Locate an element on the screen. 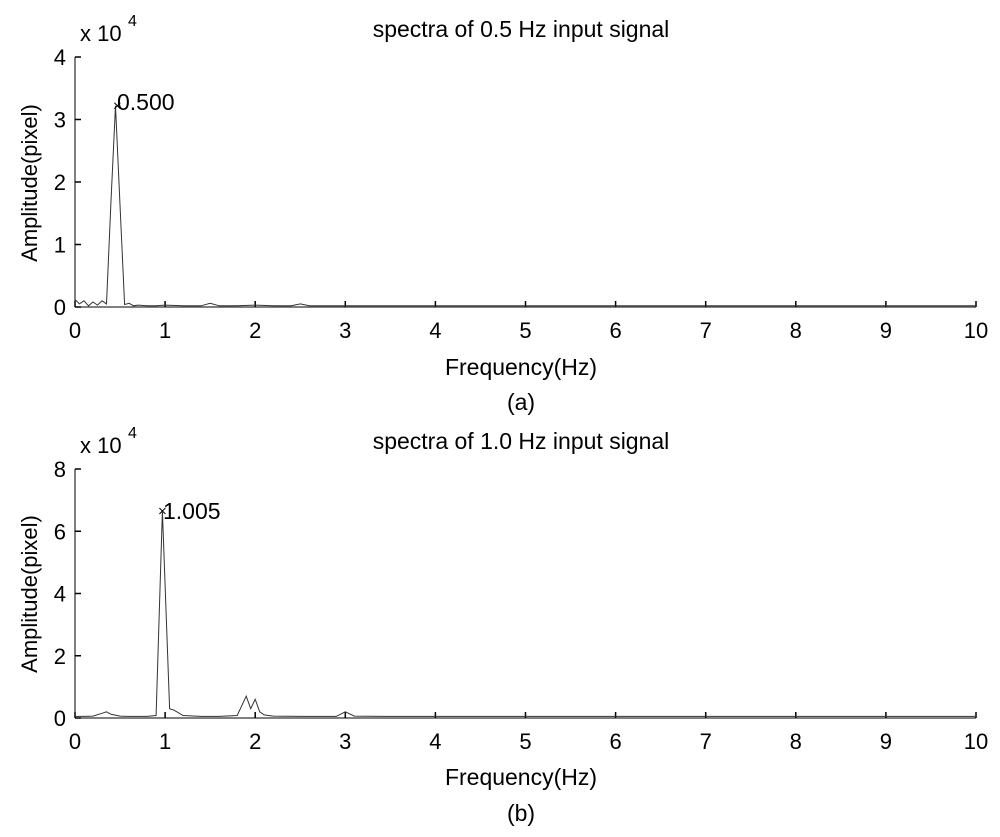 Image resolution: width=1000 pixels, height=837 pixels. chart-title: spectra of 1.0 Hz input signal is located at coordinates (521, 441).